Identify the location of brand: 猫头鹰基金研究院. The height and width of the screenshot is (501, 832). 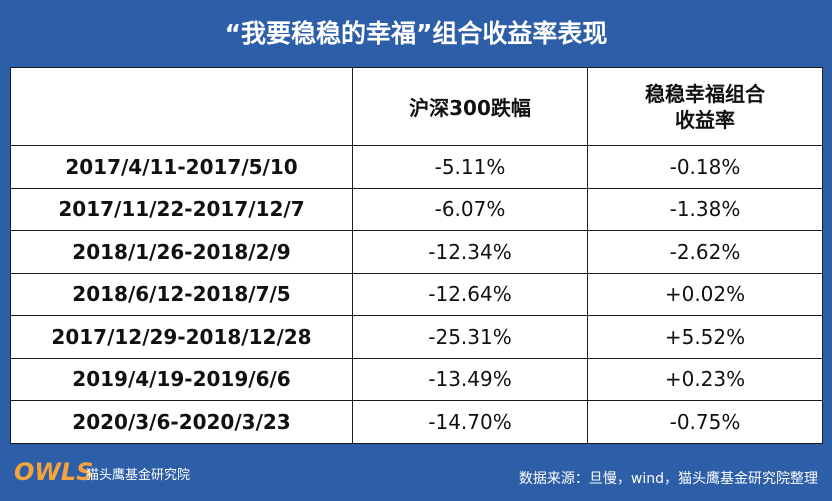
(138, 475).